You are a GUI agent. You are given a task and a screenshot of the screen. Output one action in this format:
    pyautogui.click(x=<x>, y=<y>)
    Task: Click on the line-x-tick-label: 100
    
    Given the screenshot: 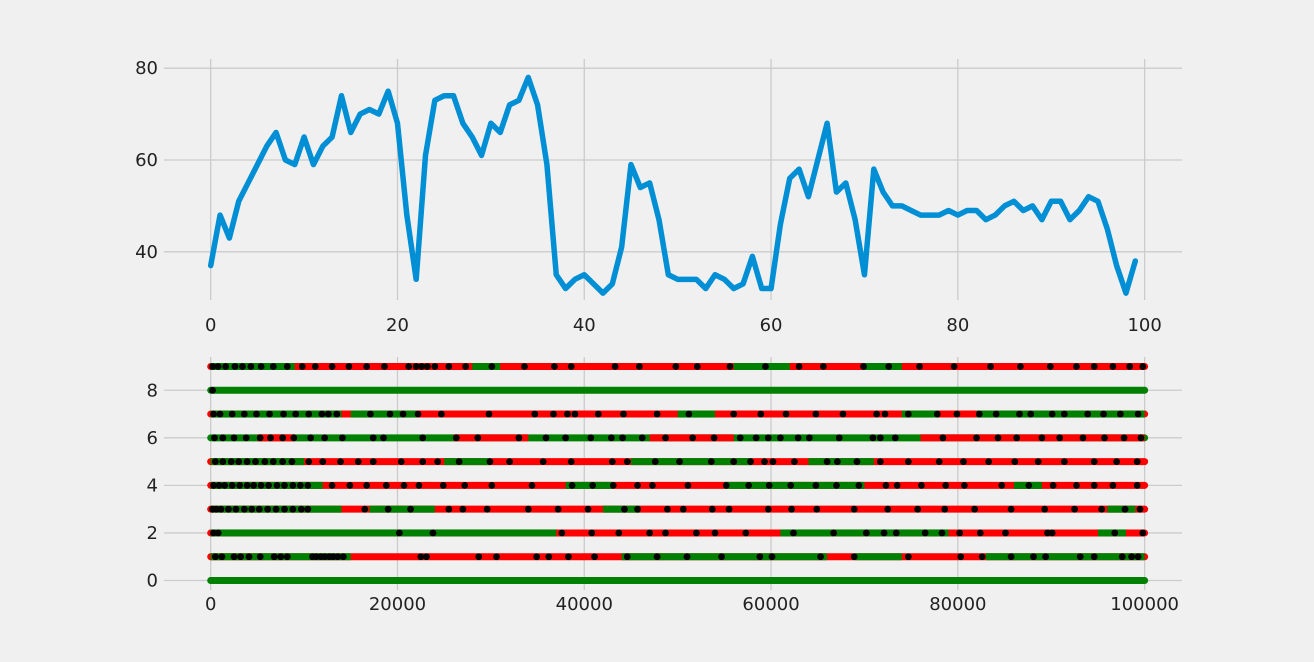 What is the action you would take?
    pyautogui.click(x=1144, y=325)
    